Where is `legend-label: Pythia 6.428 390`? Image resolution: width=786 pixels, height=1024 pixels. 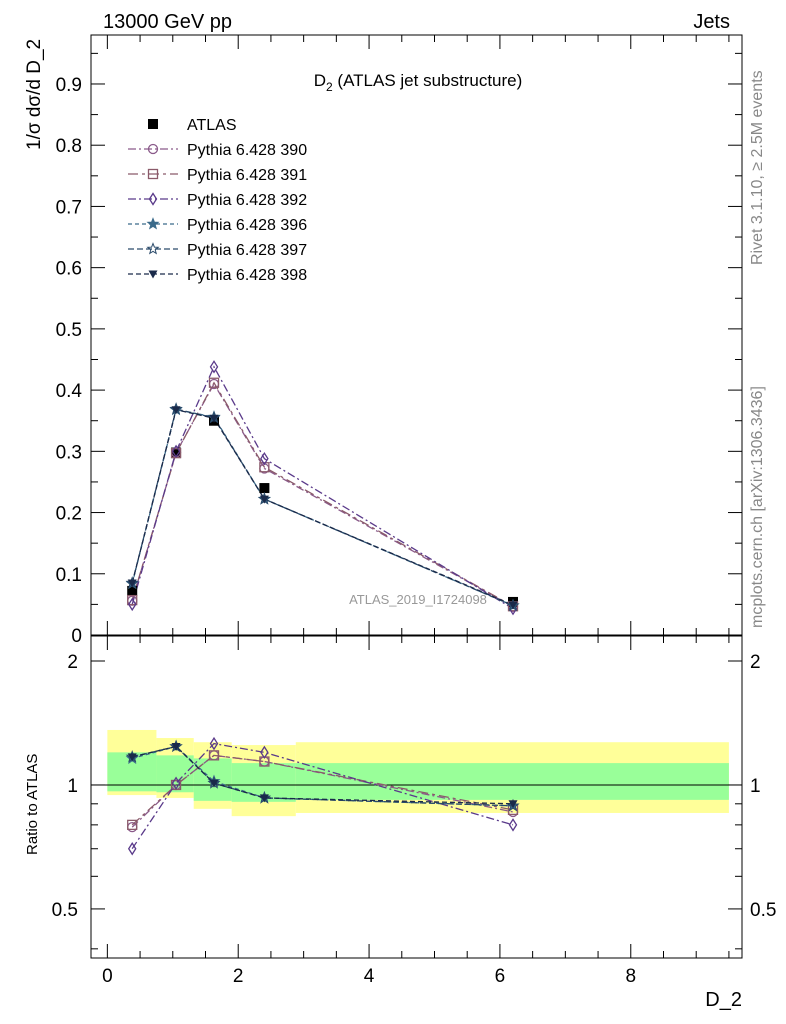 legend-label: Pythia 6.428 390 is located at coordinates (247, 150).